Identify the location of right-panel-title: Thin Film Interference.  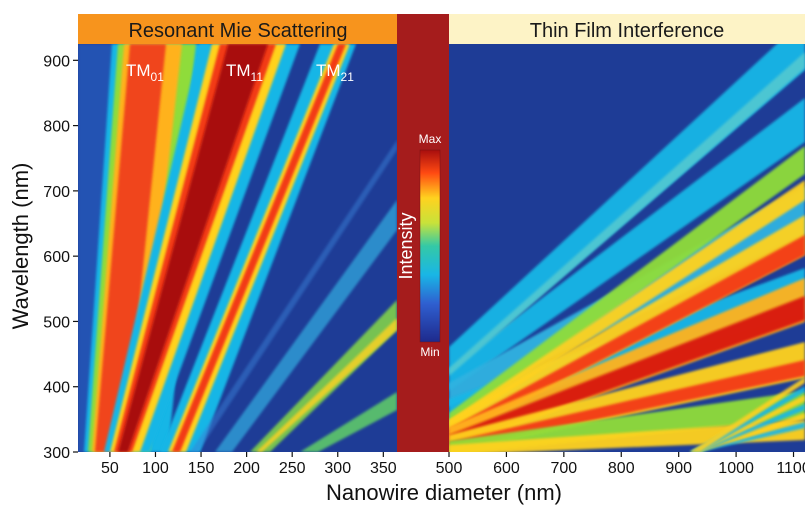
(627, 31).